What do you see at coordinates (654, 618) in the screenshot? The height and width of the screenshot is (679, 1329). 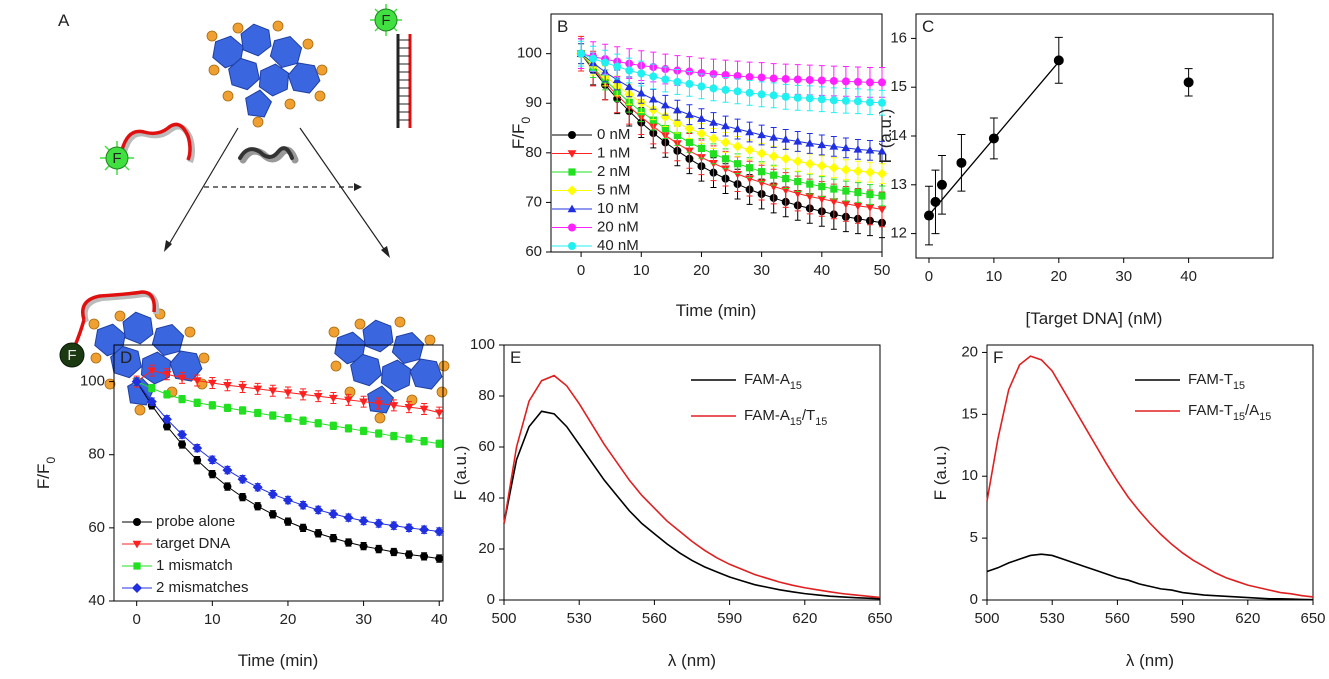 I see `x-tick-label: 560` at bounding box center [654, 618].